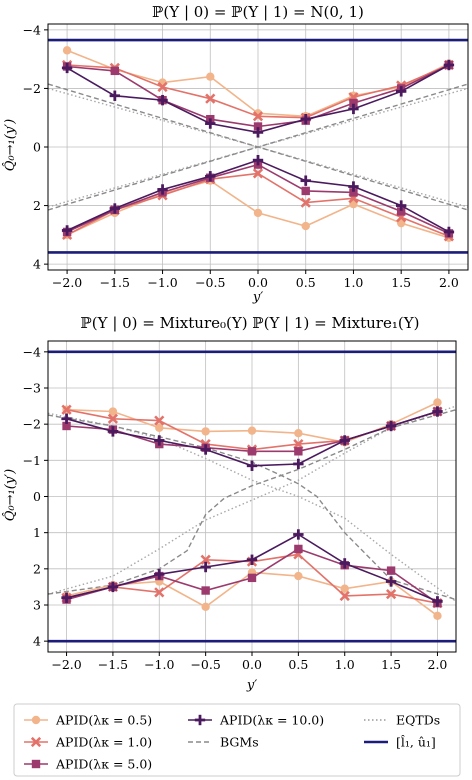 This screenshot has width=472, height=780. I want to click on legend-label: APID(λκ = 5.0), so click(103, 764).